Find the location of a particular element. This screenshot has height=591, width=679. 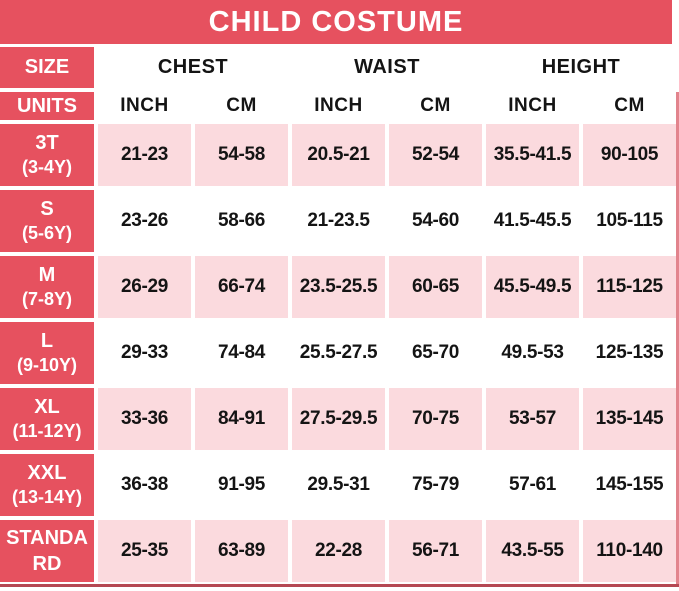

measurement-cell: 29-33 is located at coordinates (144, 353).